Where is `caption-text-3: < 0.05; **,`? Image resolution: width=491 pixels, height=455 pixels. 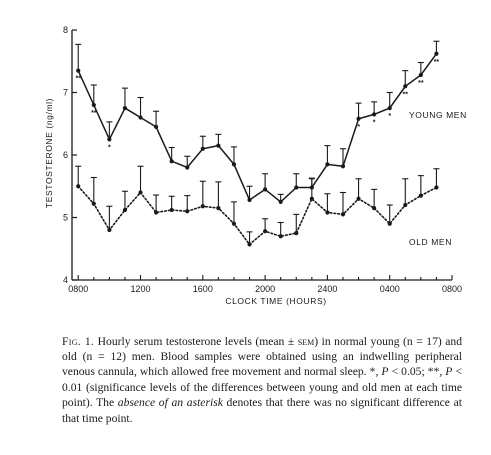 caption-text-3: < 0.05; **, is located at coordinates (417, 372).